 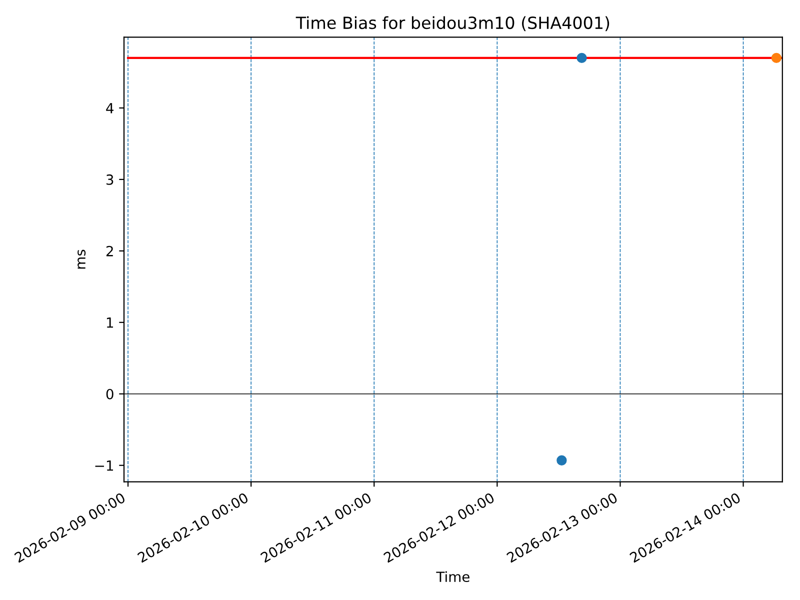 What do you see at coordinates (453, 576) in the screenshot?
I see `x-axis-title: Time` at bounding box center [453, 576].